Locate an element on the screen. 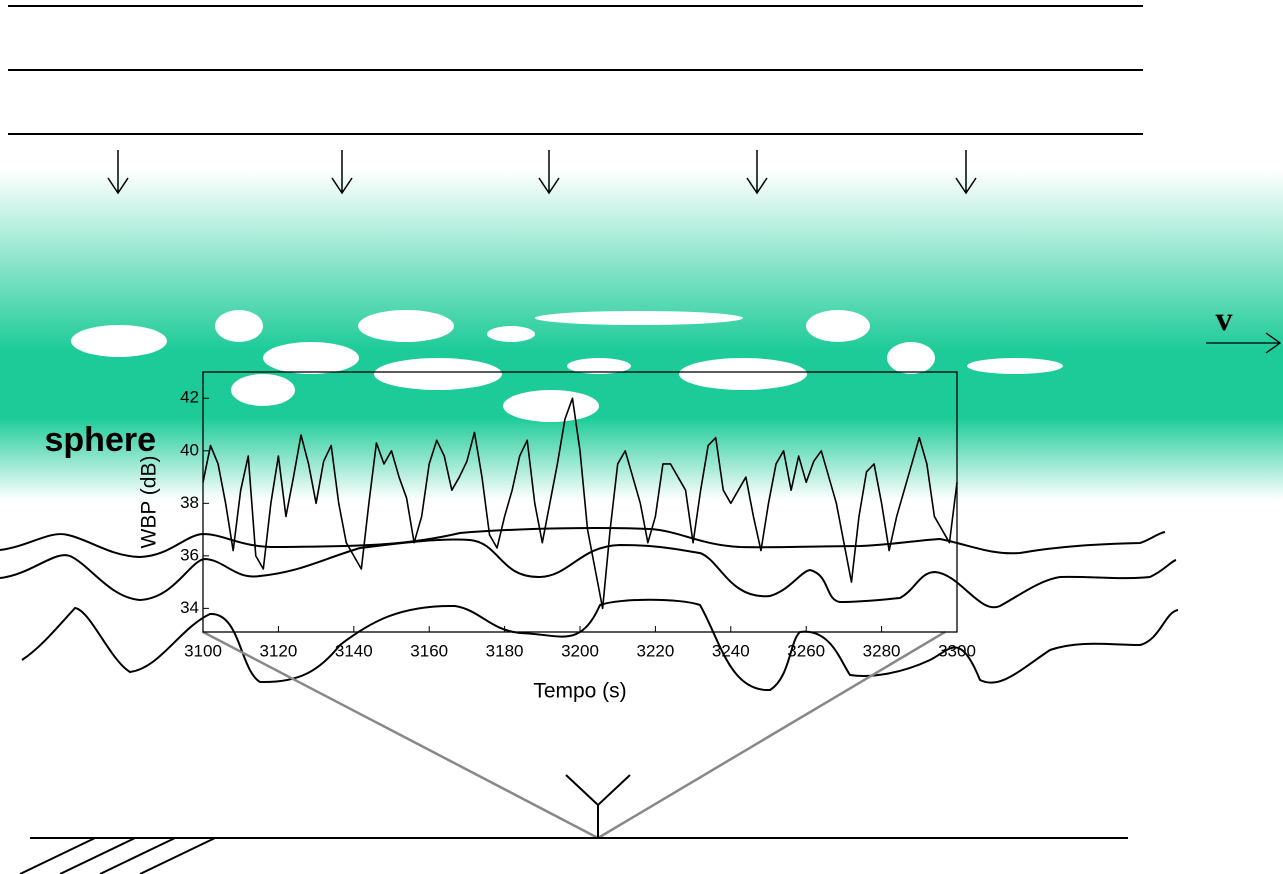 The image size is (1283, 874). velocity-arrow is located at coordinates (1244, 343).